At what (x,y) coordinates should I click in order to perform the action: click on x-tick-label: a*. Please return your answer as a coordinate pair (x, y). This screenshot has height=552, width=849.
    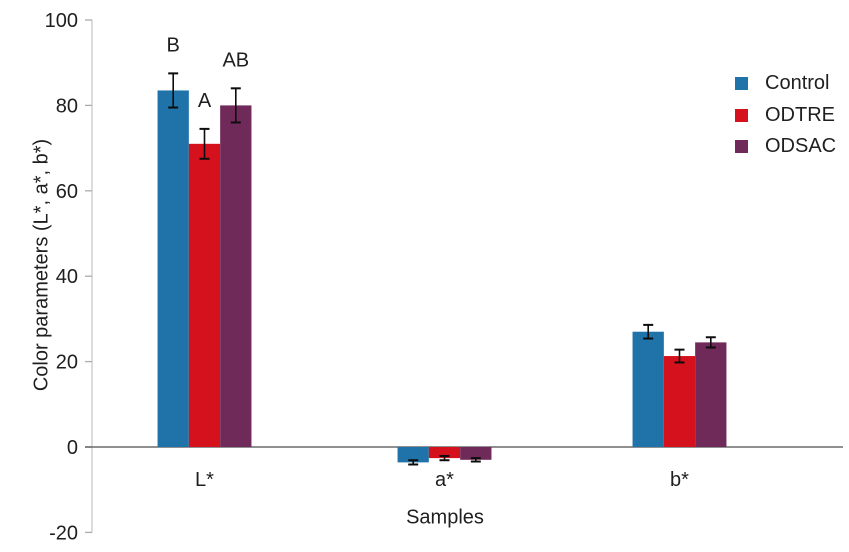
    Looking at the image, I should click on (444, 480).